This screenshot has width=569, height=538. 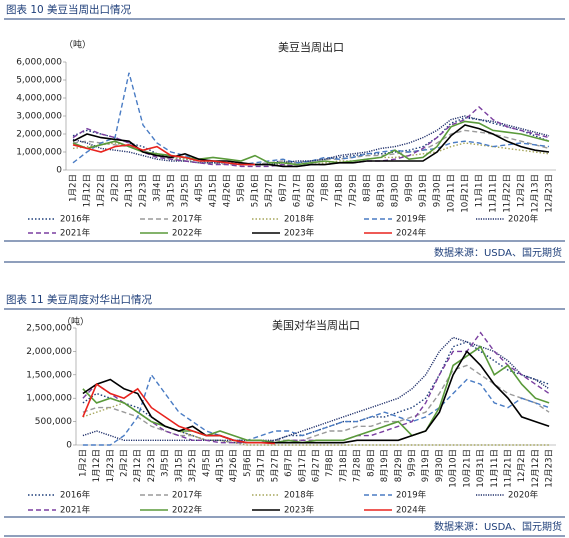 What do you see at coordinates (49, 399) in the screenshot?
I see `y-tick-label: 1,000,000` at bounding box center [49, 399].